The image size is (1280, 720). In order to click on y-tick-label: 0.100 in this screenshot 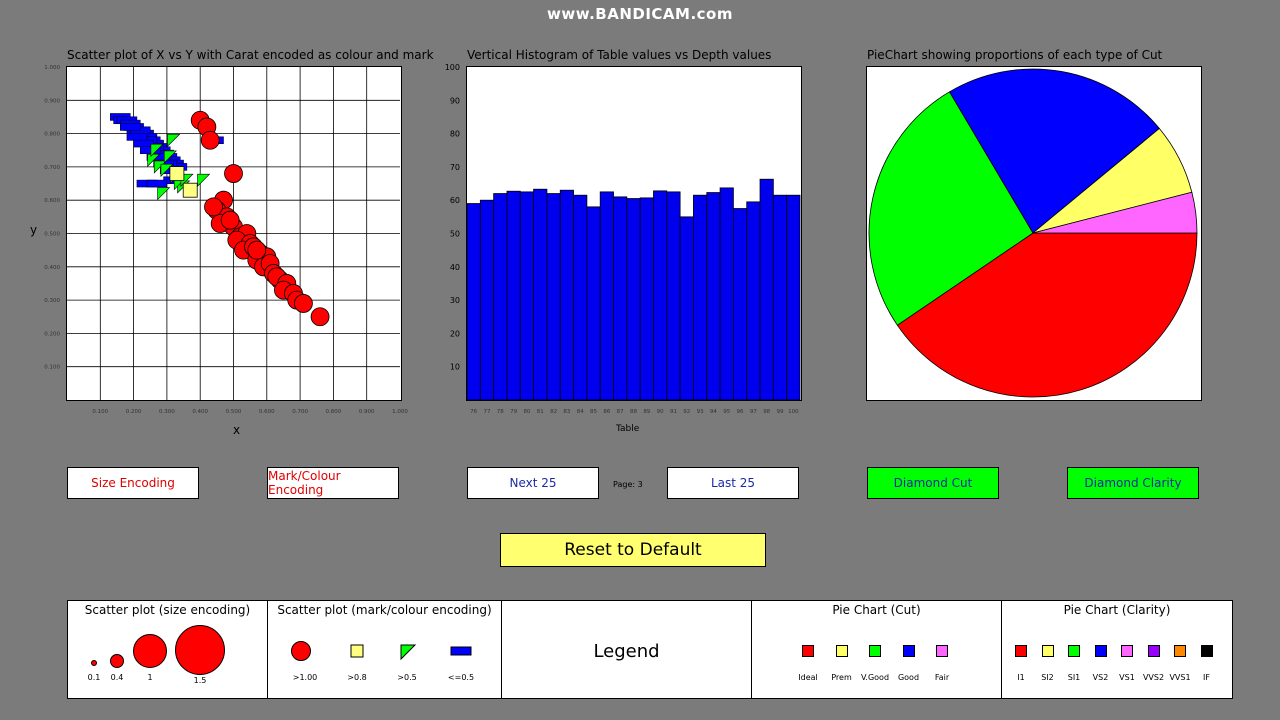, I will do `click(52, 368)`.